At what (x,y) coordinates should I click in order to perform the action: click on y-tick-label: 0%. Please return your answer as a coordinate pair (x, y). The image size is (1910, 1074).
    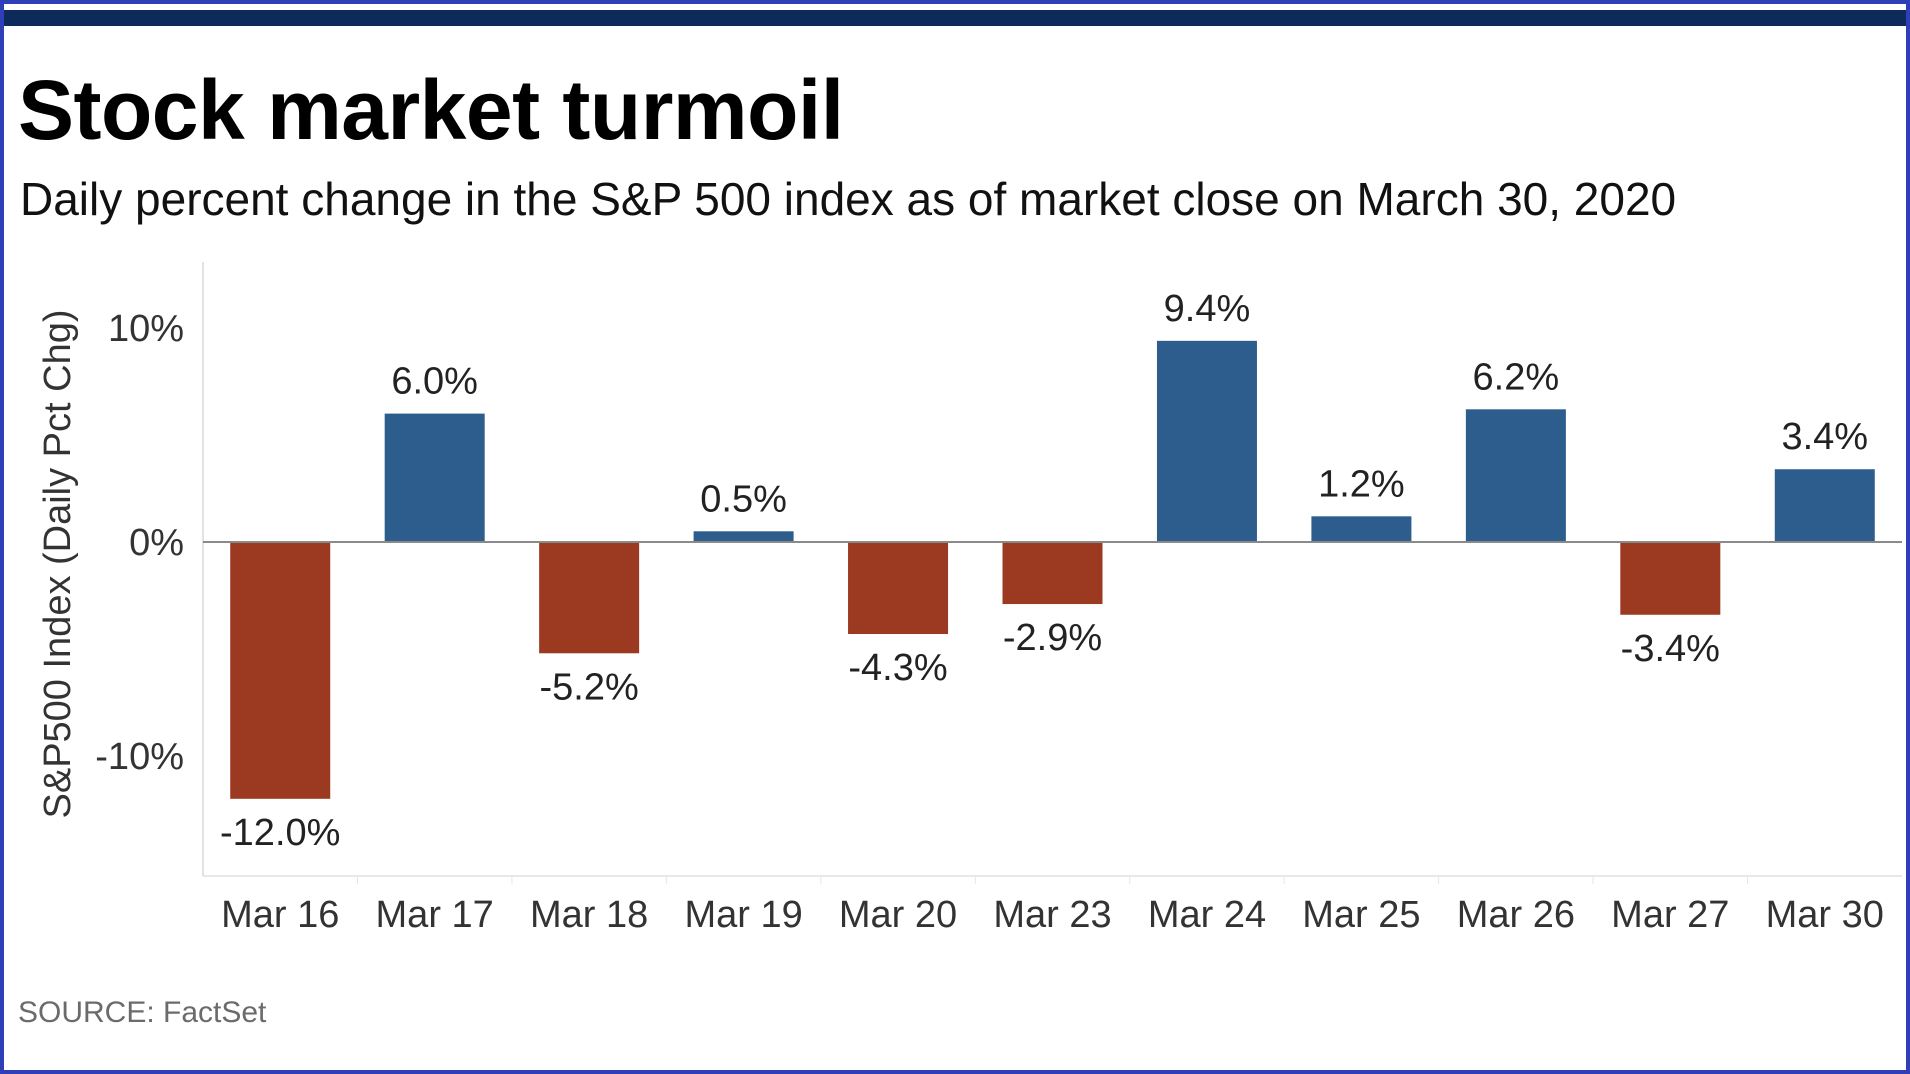
    Looking at the image, I should click on (156, 543).